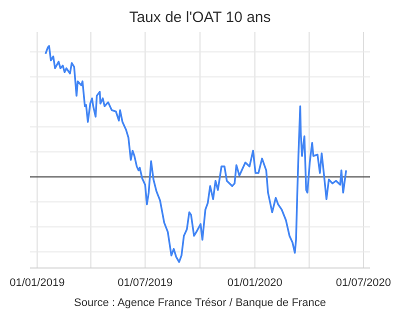 The height and width of the screenshot is (320, 400). I want to click on x-tick-label: 01/07/2020, so click(363, 282).